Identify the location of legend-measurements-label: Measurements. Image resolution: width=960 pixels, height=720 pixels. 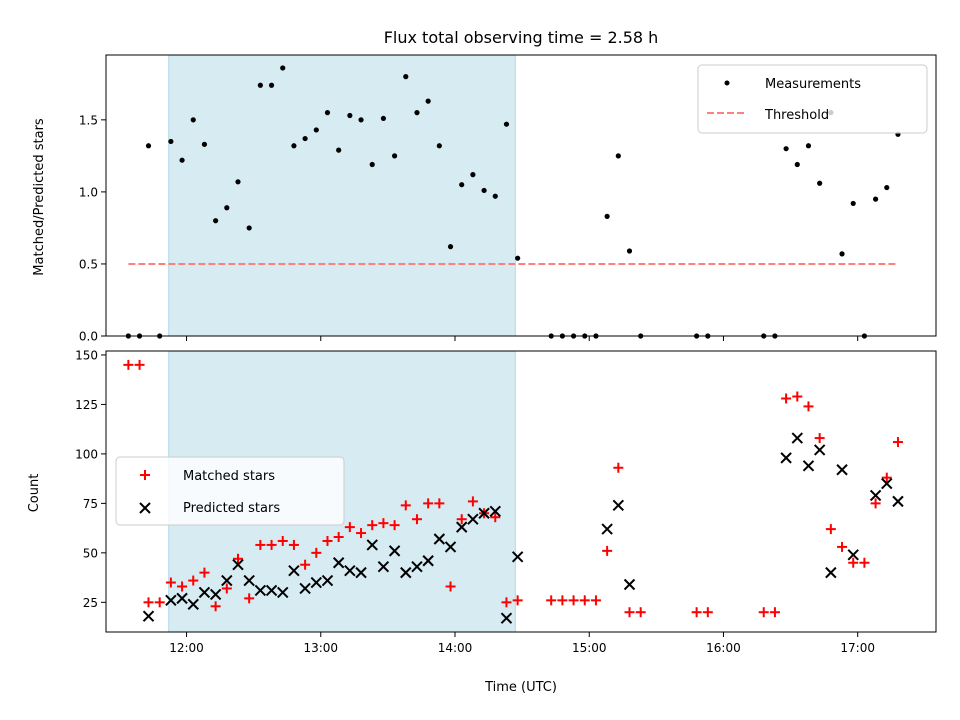
(813, 84).